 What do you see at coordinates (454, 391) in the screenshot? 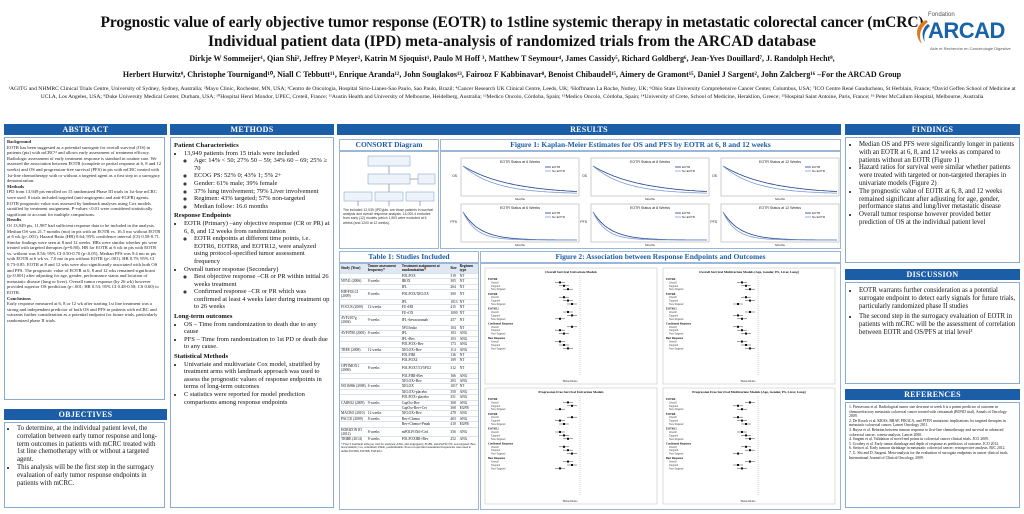
I see `table-cell: 350` at bounding box center [454, 391].